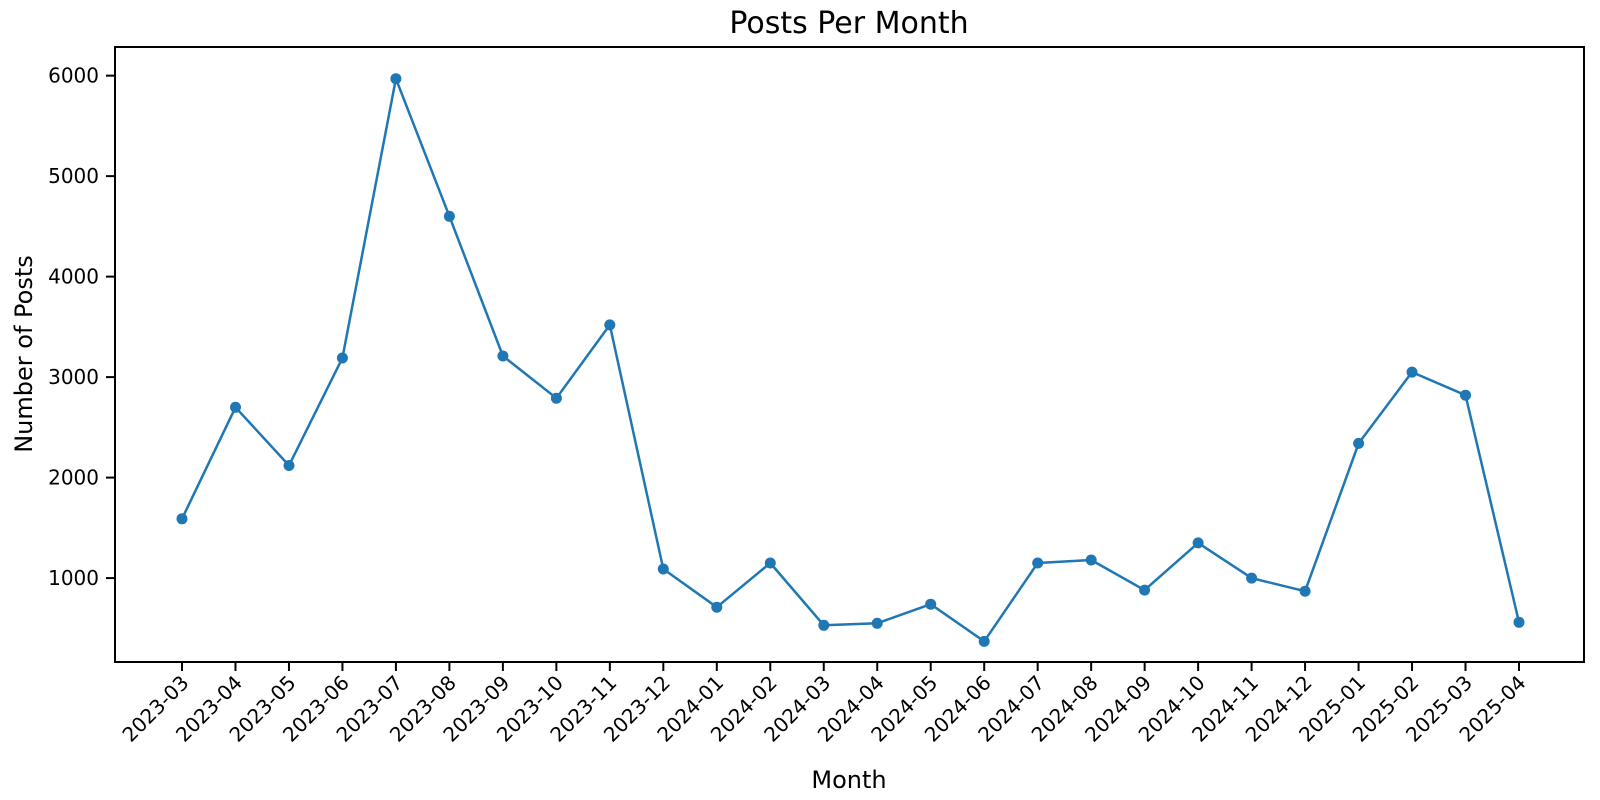 Image resolution: width=1600 pixels, height=800 pixels. What do you see at coordinates (73, 277) in the screenshot?
I see `y-tick-label: 4000` at bounding box center [73, 277].